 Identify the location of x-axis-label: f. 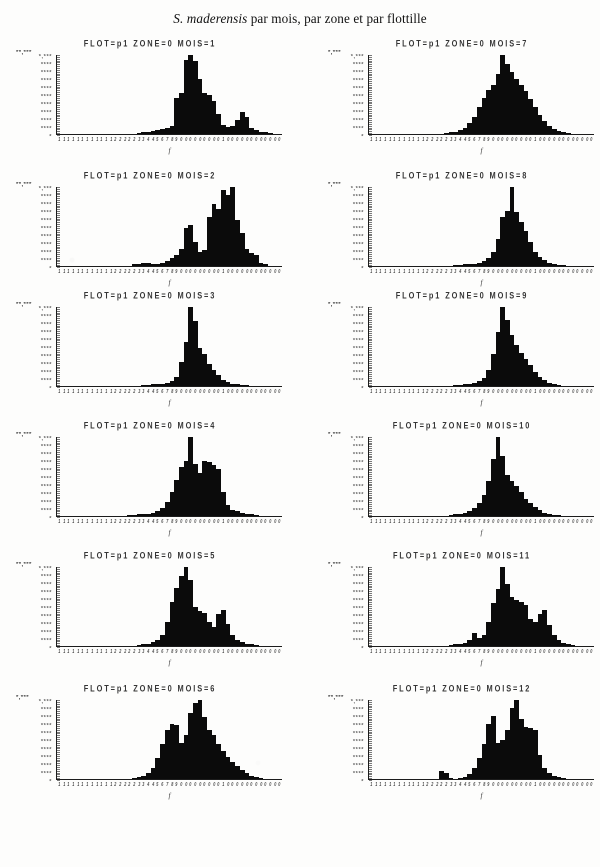
(481, 151).